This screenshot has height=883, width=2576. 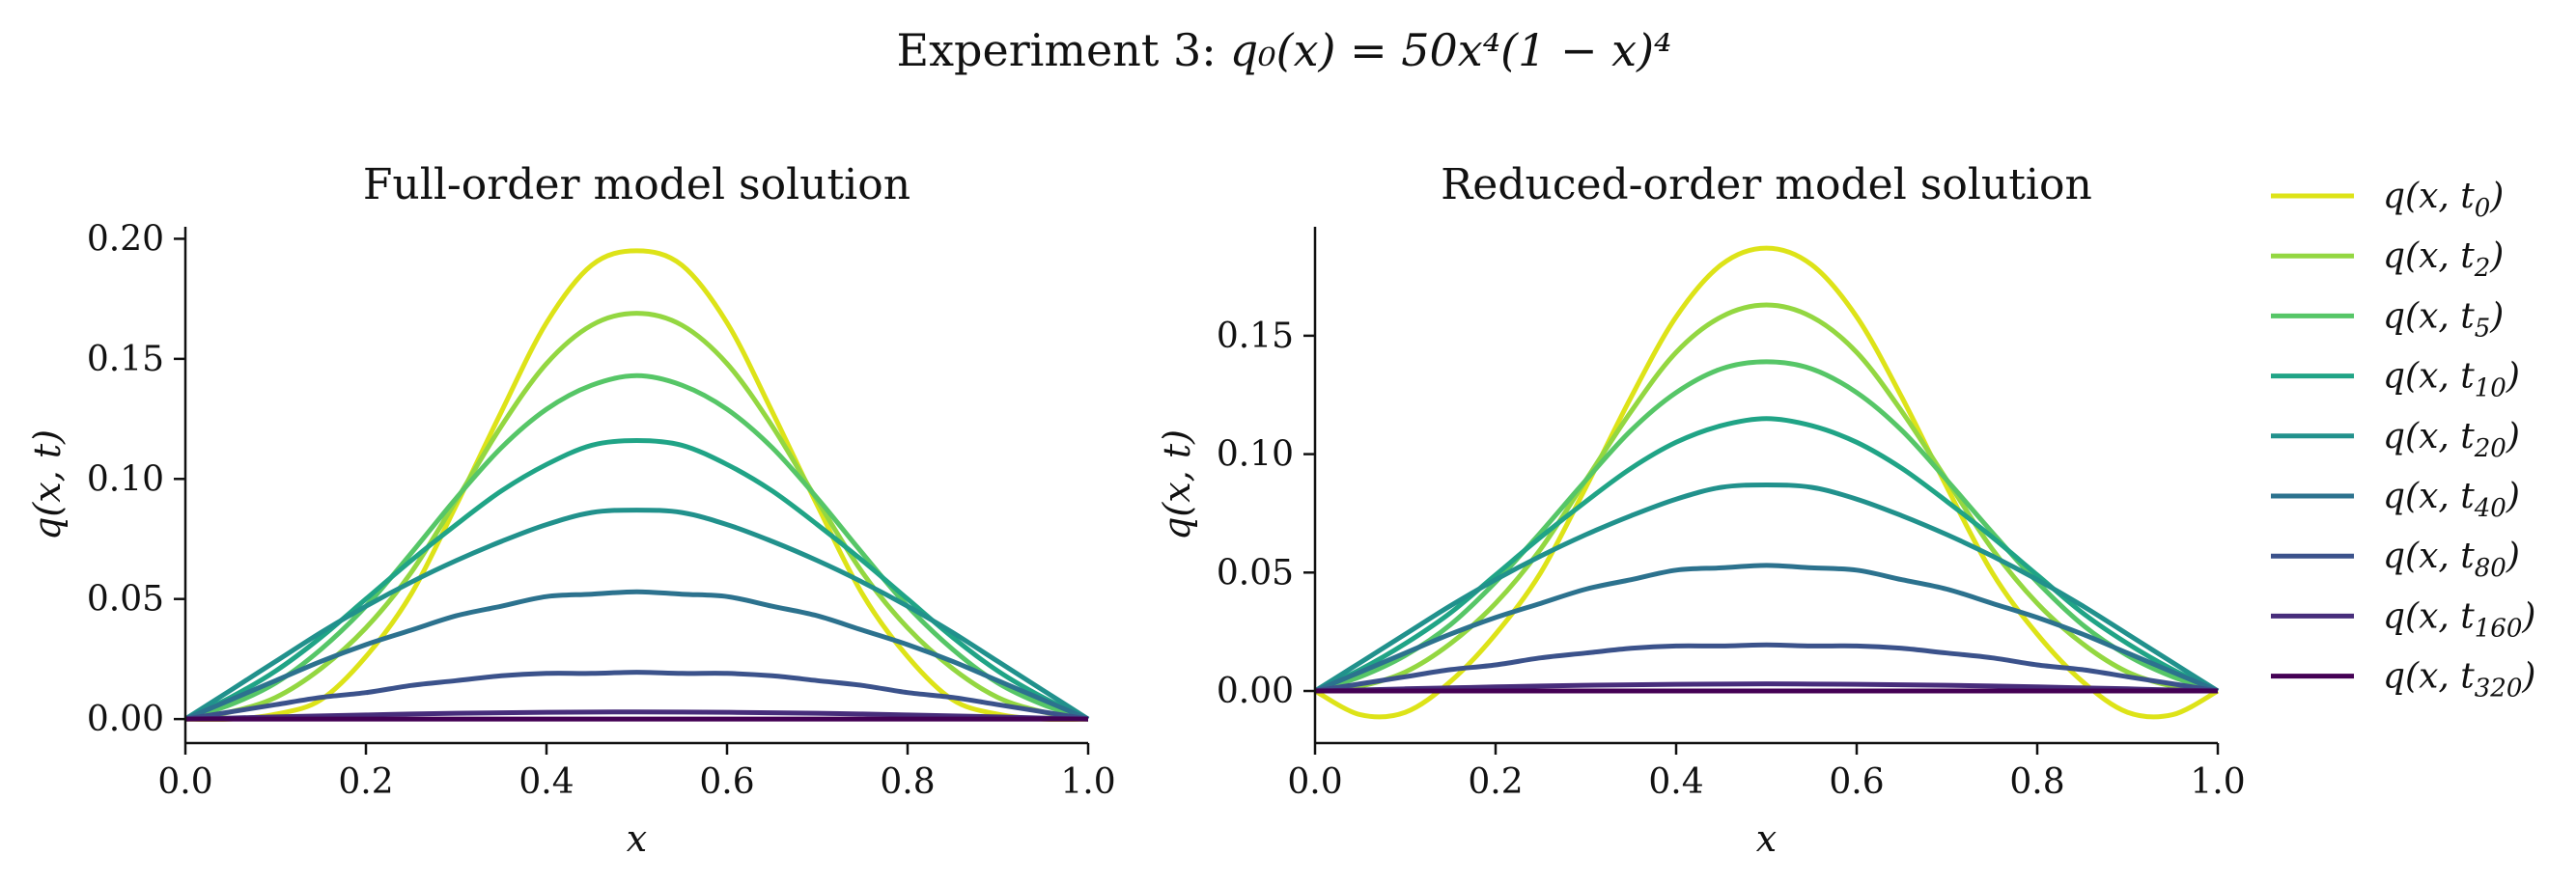 I want to click on rom-xtick-label-1: 0.2, so click(x=1496, y=782).